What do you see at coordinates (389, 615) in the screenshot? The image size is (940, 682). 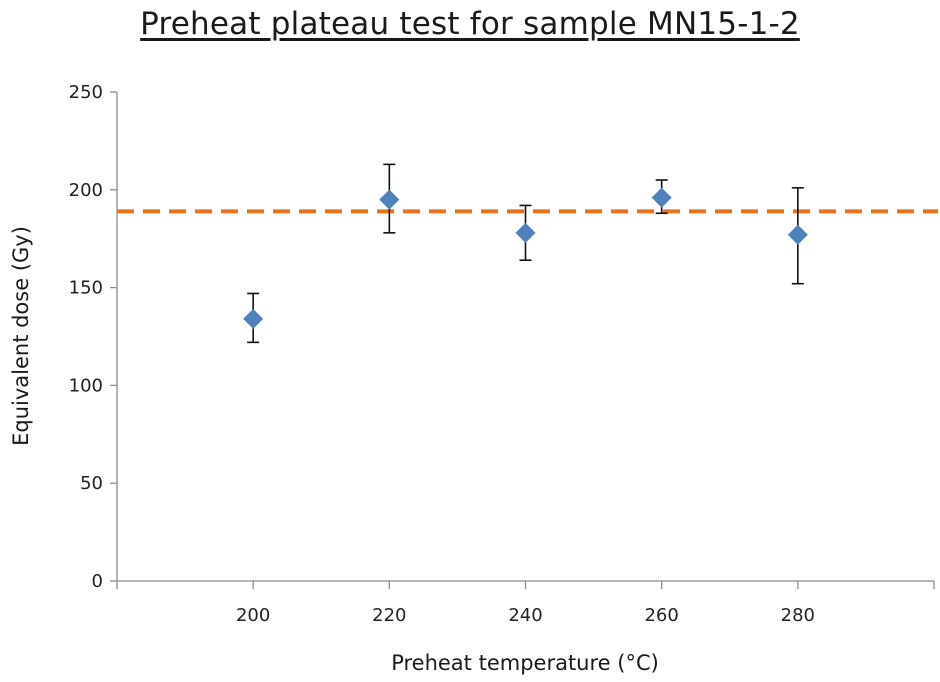 I see `x-tick-label: 220` at bounding box center [389, 615].